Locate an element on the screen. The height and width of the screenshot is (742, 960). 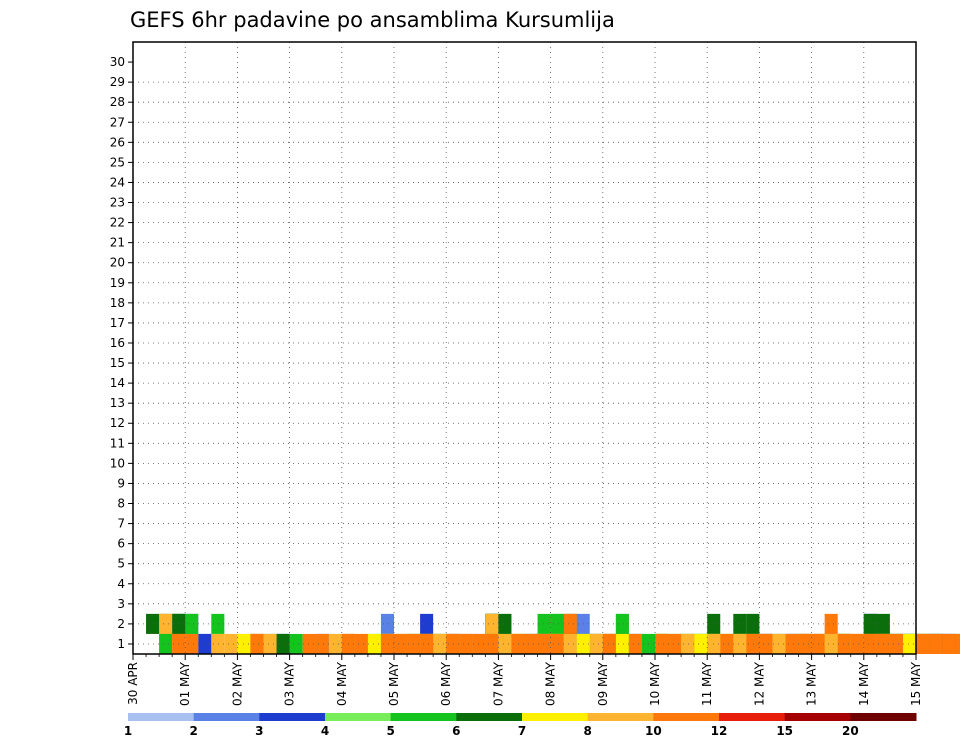
y-tick-label: 7 is located at coordinates (121, 524).